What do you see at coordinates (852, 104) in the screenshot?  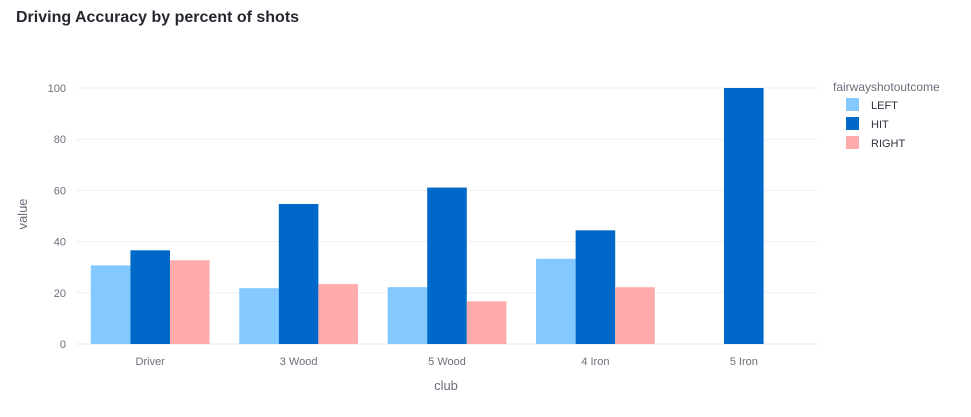 I see `legend-swatch-left` at bounding box center [852, 104].